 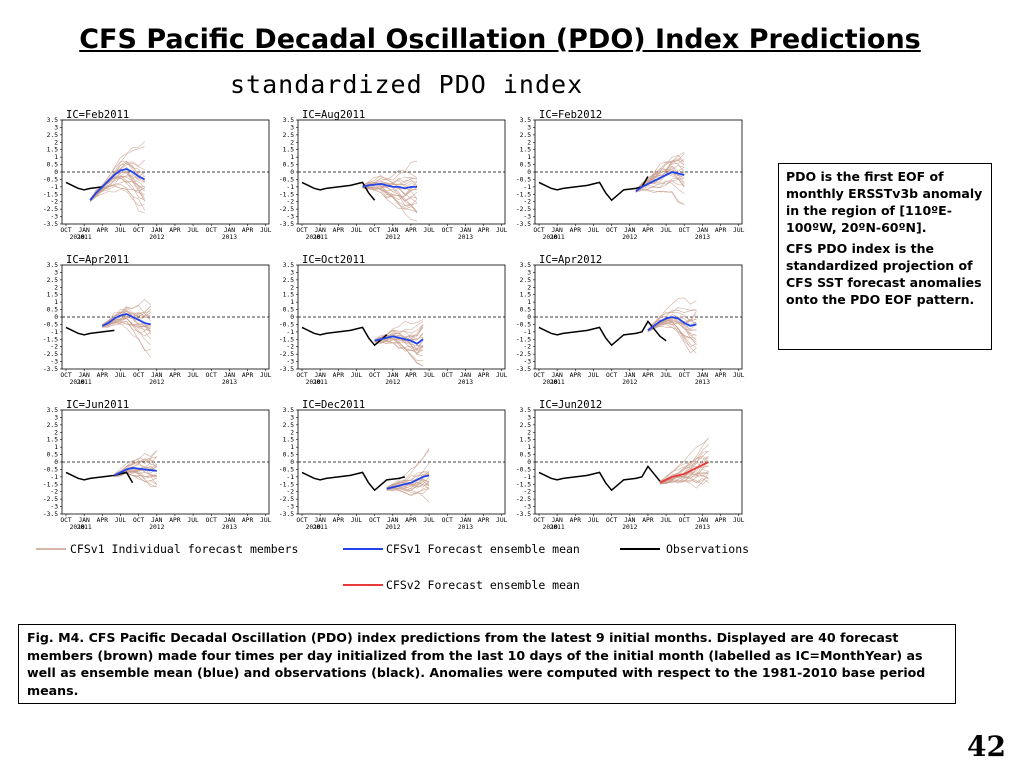 I want to click on panel-ic-apr2011-ytick-label: 1.5, so click(x=53, y=295).